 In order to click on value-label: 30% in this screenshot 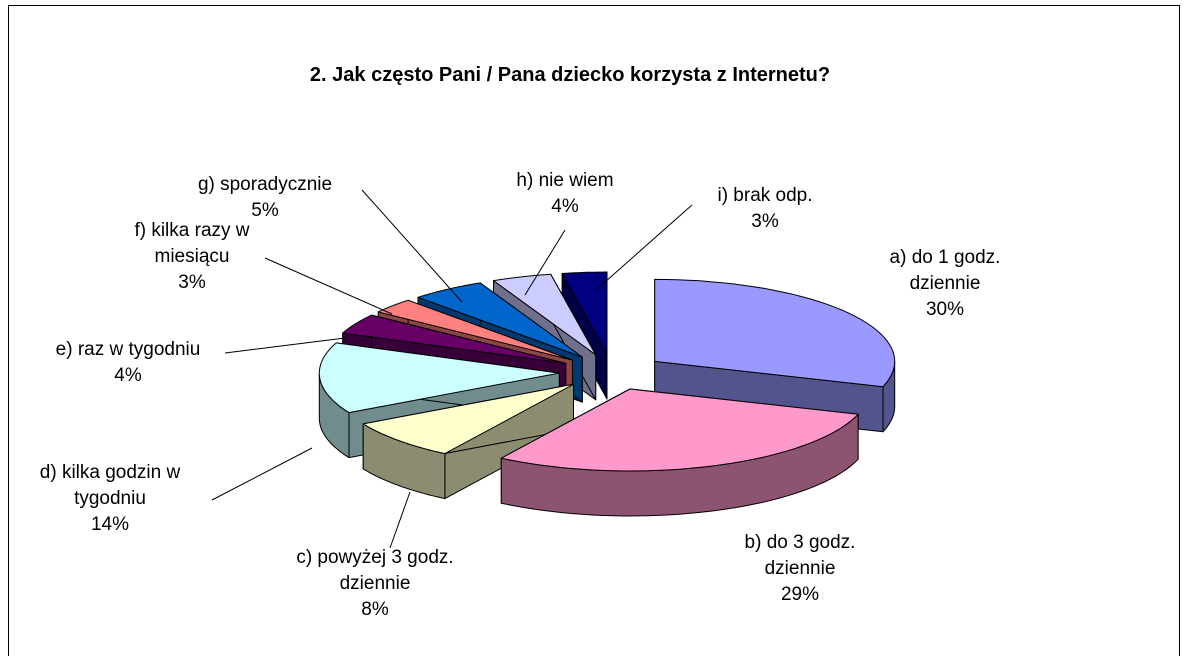, I will do `click(945, 309)`.